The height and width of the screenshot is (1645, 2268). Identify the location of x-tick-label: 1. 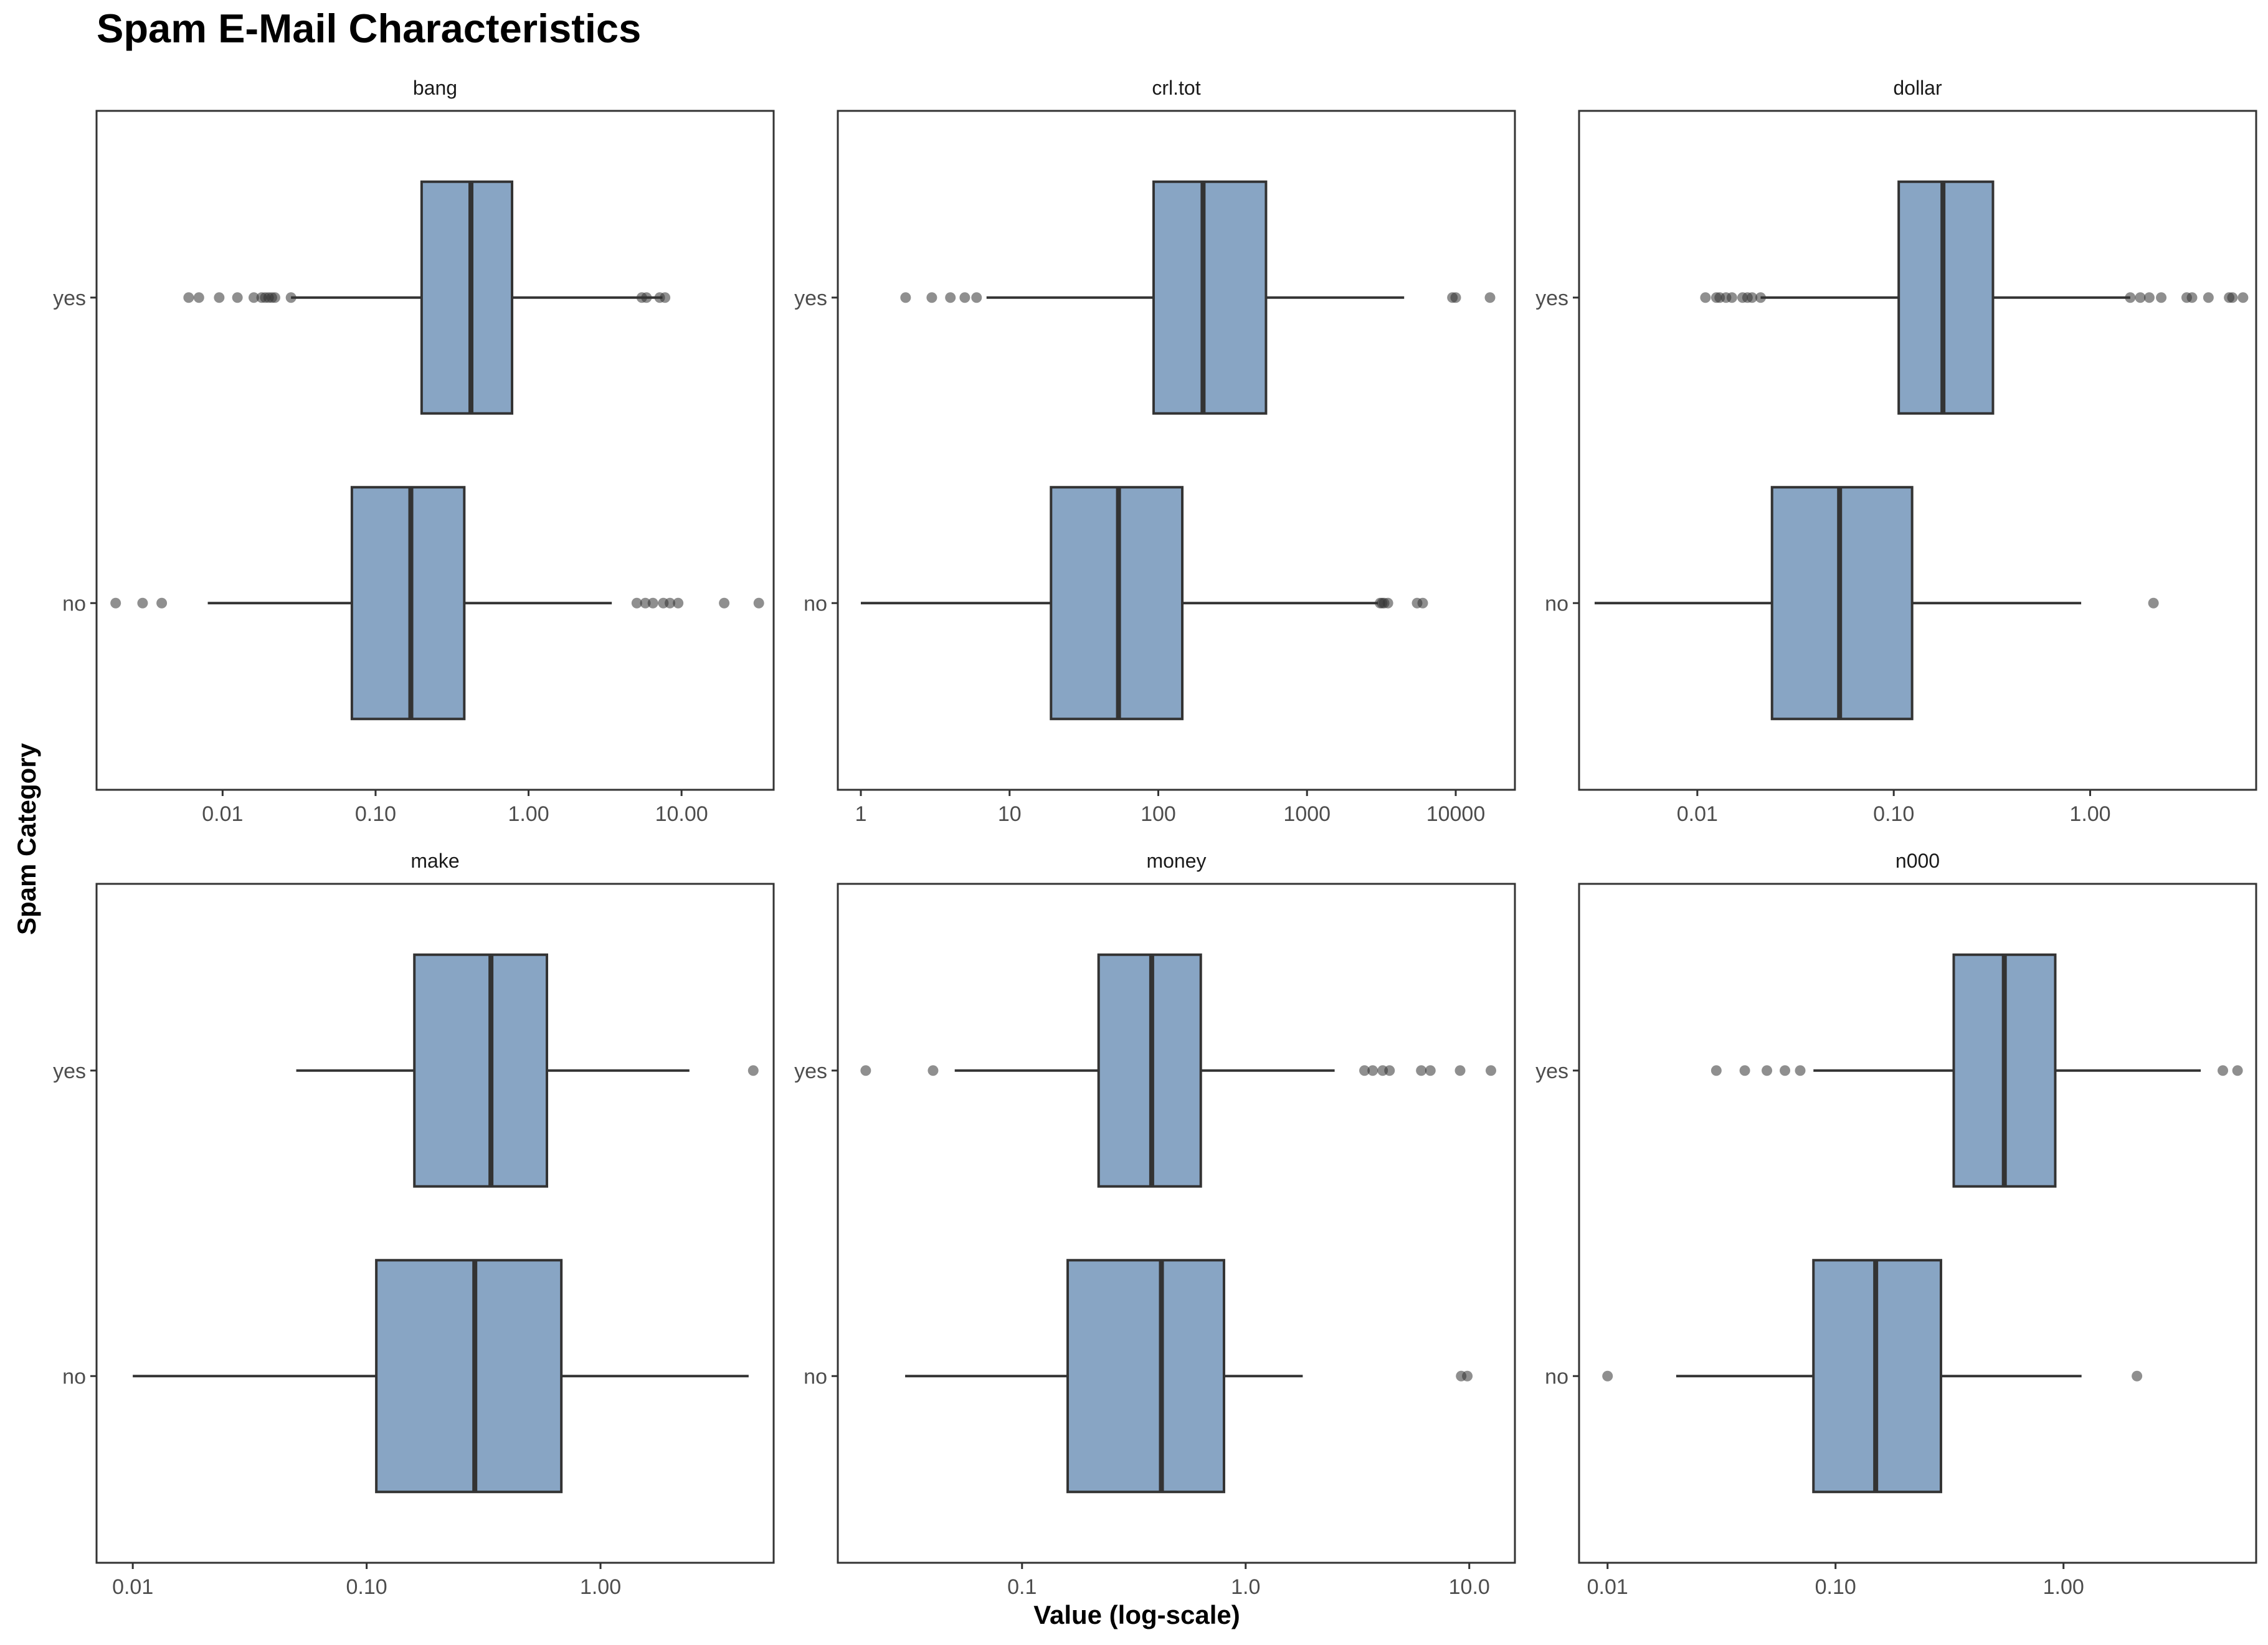
(861, 814).